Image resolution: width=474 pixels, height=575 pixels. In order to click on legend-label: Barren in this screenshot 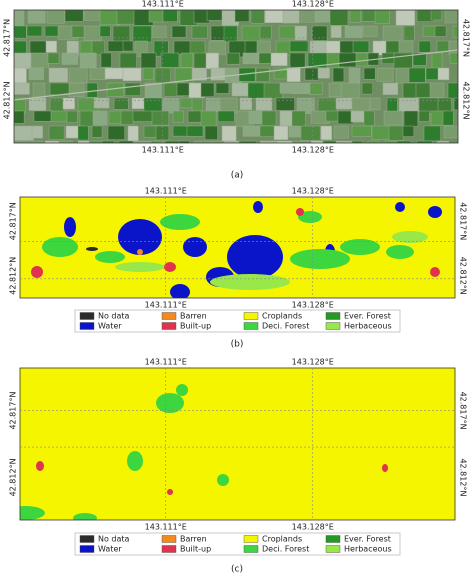, I will do `click(193, 539)`.